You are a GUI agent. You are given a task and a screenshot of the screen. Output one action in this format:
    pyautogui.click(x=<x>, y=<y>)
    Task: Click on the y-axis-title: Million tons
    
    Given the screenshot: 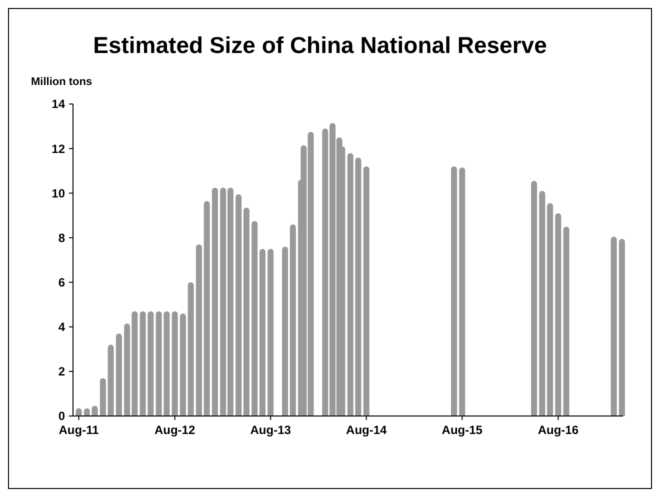 What is the action you would take?
    pyautogui.click(x=61, y=82)
    